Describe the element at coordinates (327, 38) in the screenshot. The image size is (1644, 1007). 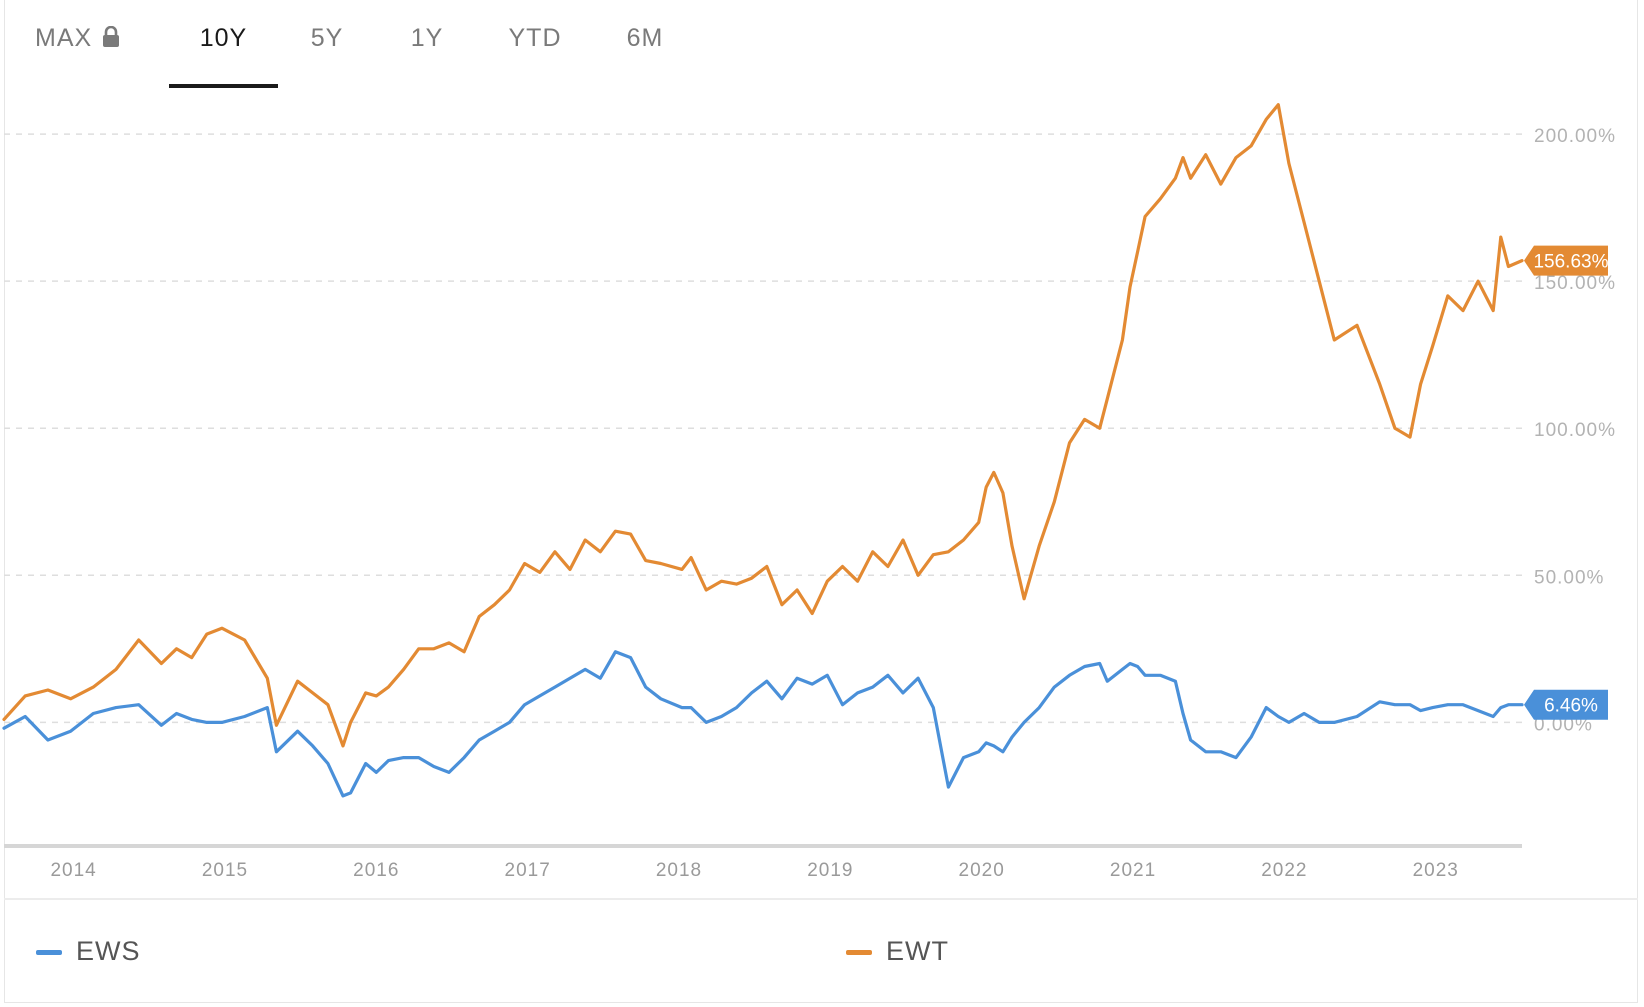
I see `tab-5y-label: 5Y` at that location.